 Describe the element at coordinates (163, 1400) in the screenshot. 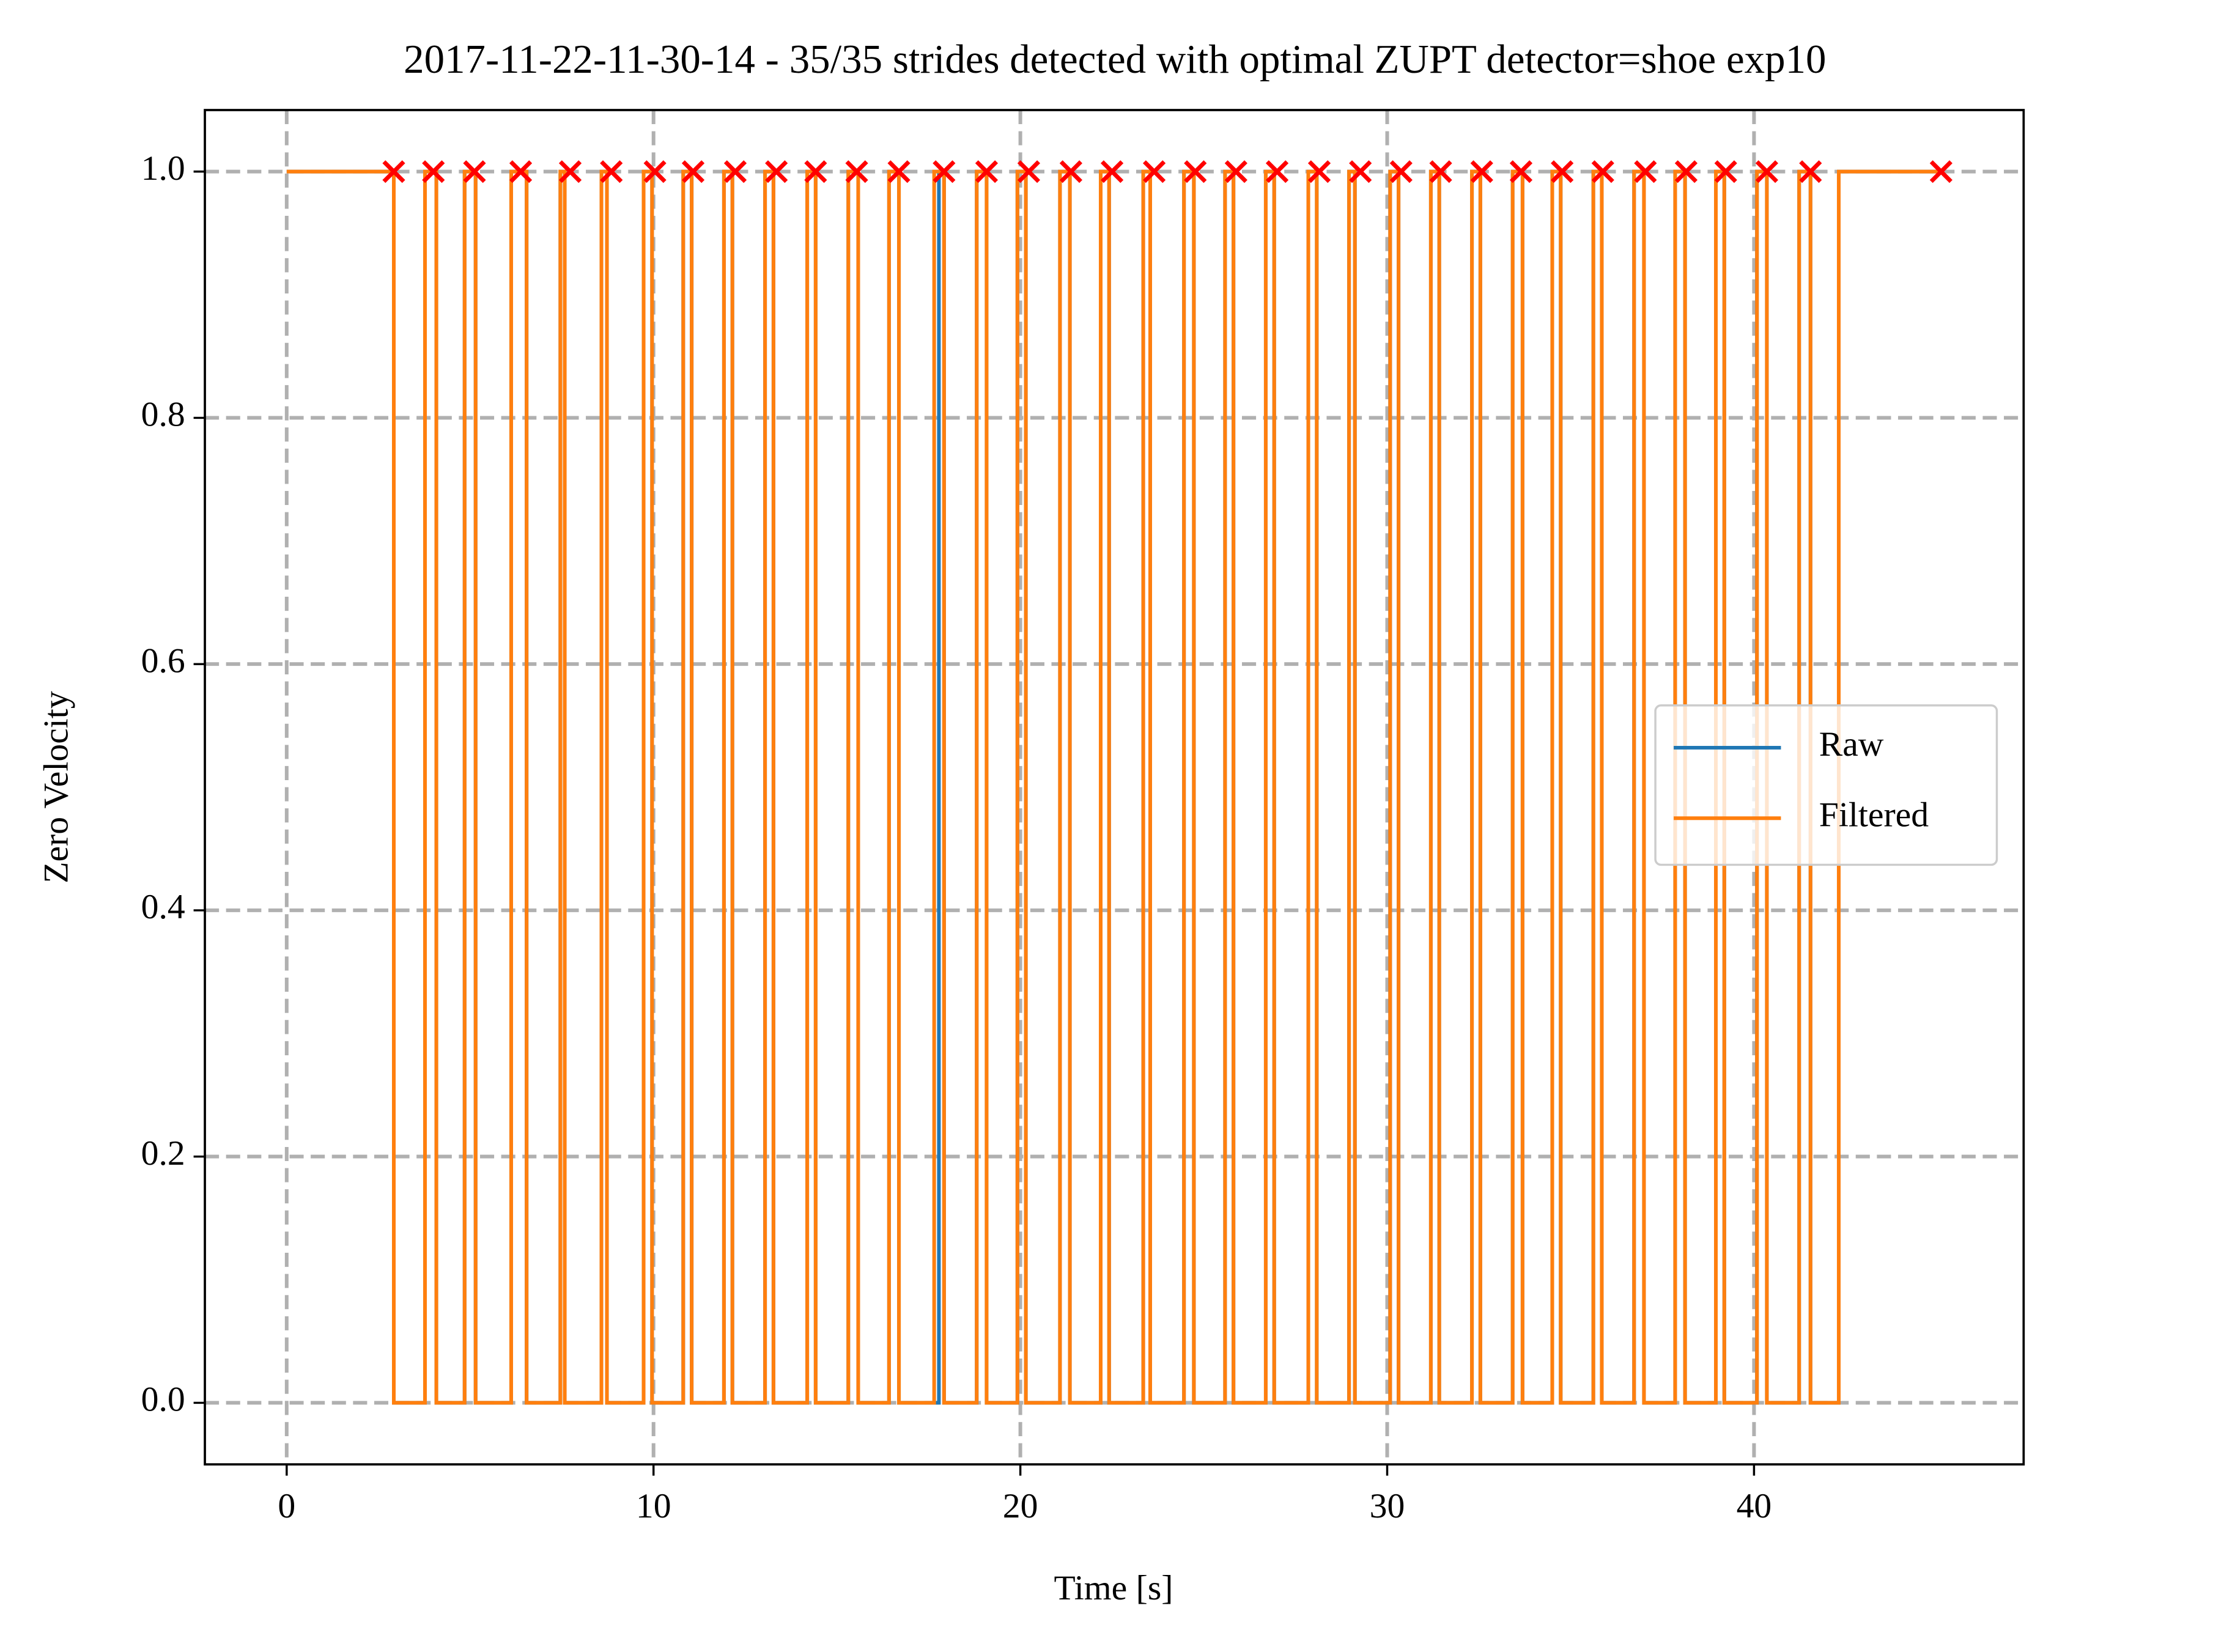

I see `y-tick-label: 0.0` at that location.